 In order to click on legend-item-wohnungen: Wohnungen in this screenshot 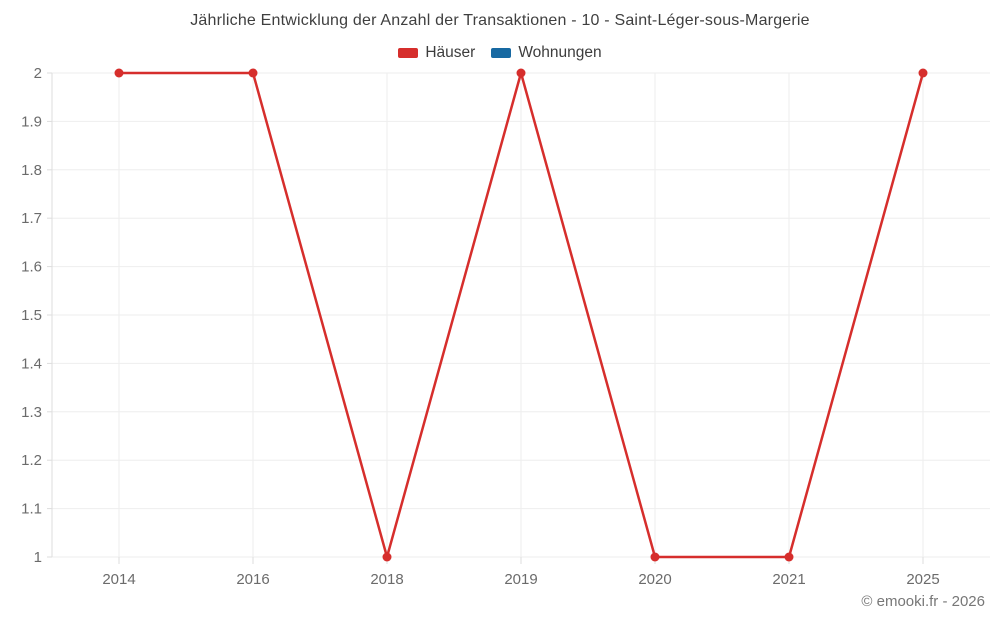, I will do `click(546, 53)`.